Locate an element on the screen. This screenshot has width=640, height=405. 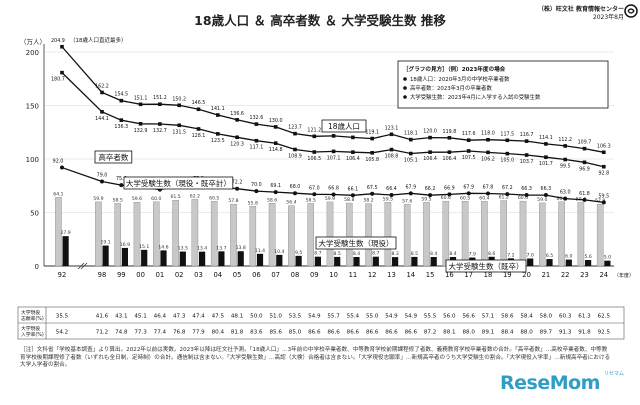
table-cell: 91.3 is located at coordinates (565, 333).